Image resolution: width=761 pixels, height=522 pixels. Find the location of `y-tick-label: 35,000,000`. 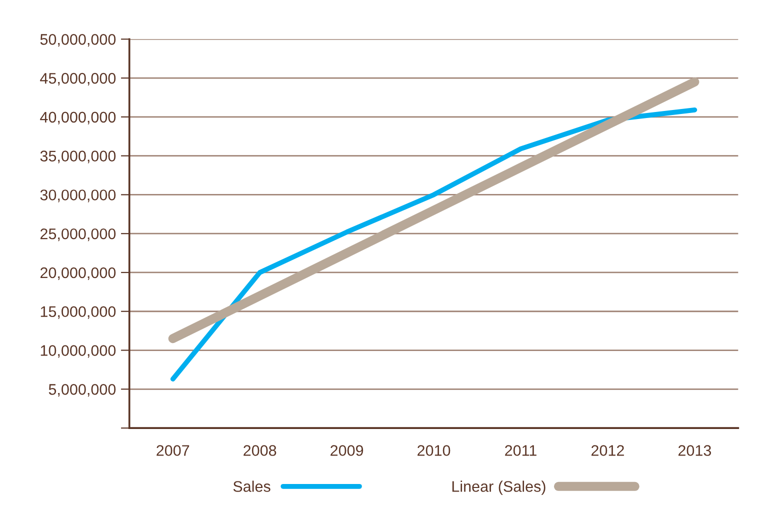

y-tick-label: 35,000,000 is located at coordinates (78, 157).